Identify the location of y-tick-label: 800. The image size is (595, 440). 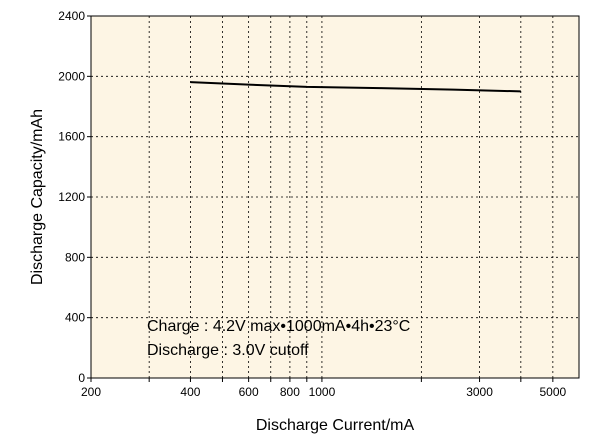
(75, 257).